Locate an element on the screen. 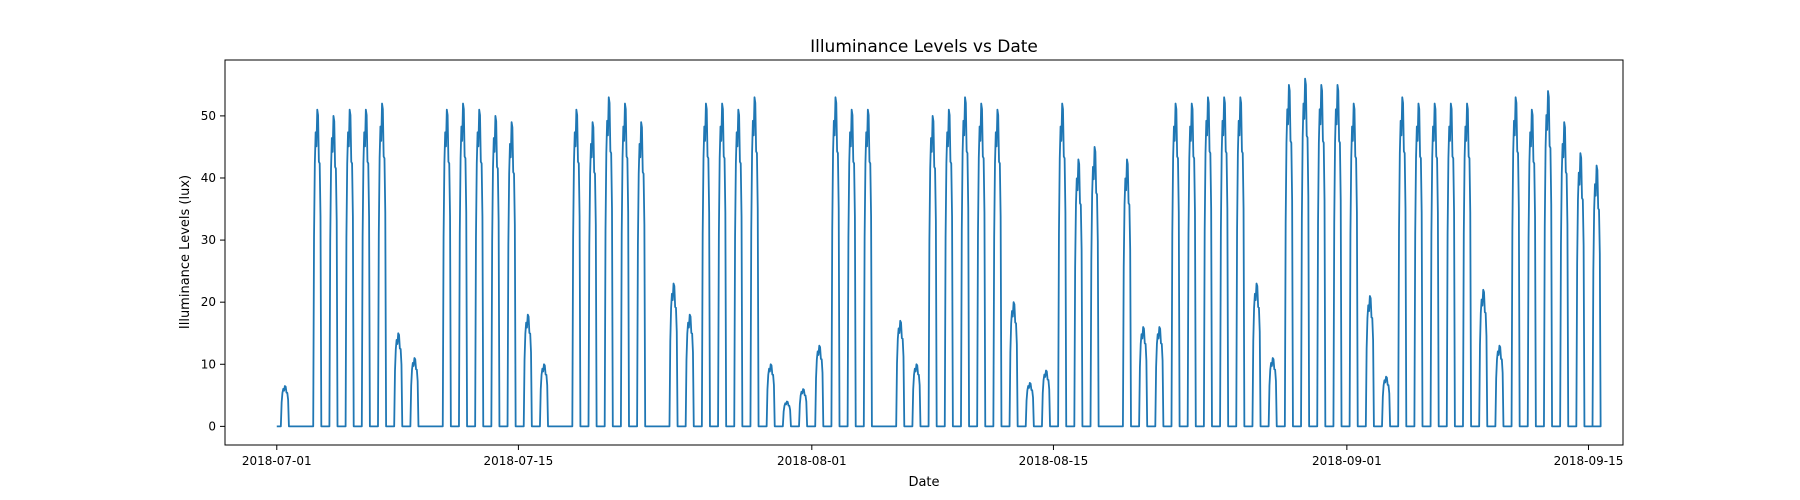 The image size is (1800, 500). x-tick-label: 2018-07-01 is located at coordinates (277, 461).